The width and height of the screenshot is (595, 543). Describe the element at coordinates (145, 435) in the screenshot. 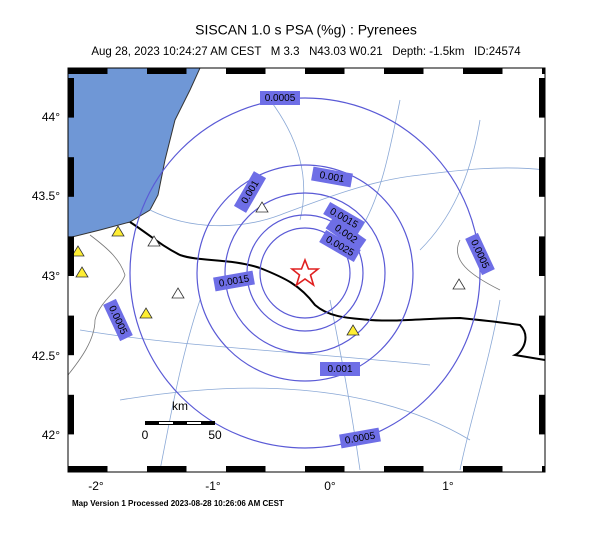

I see `scale-start: 0` at that location.